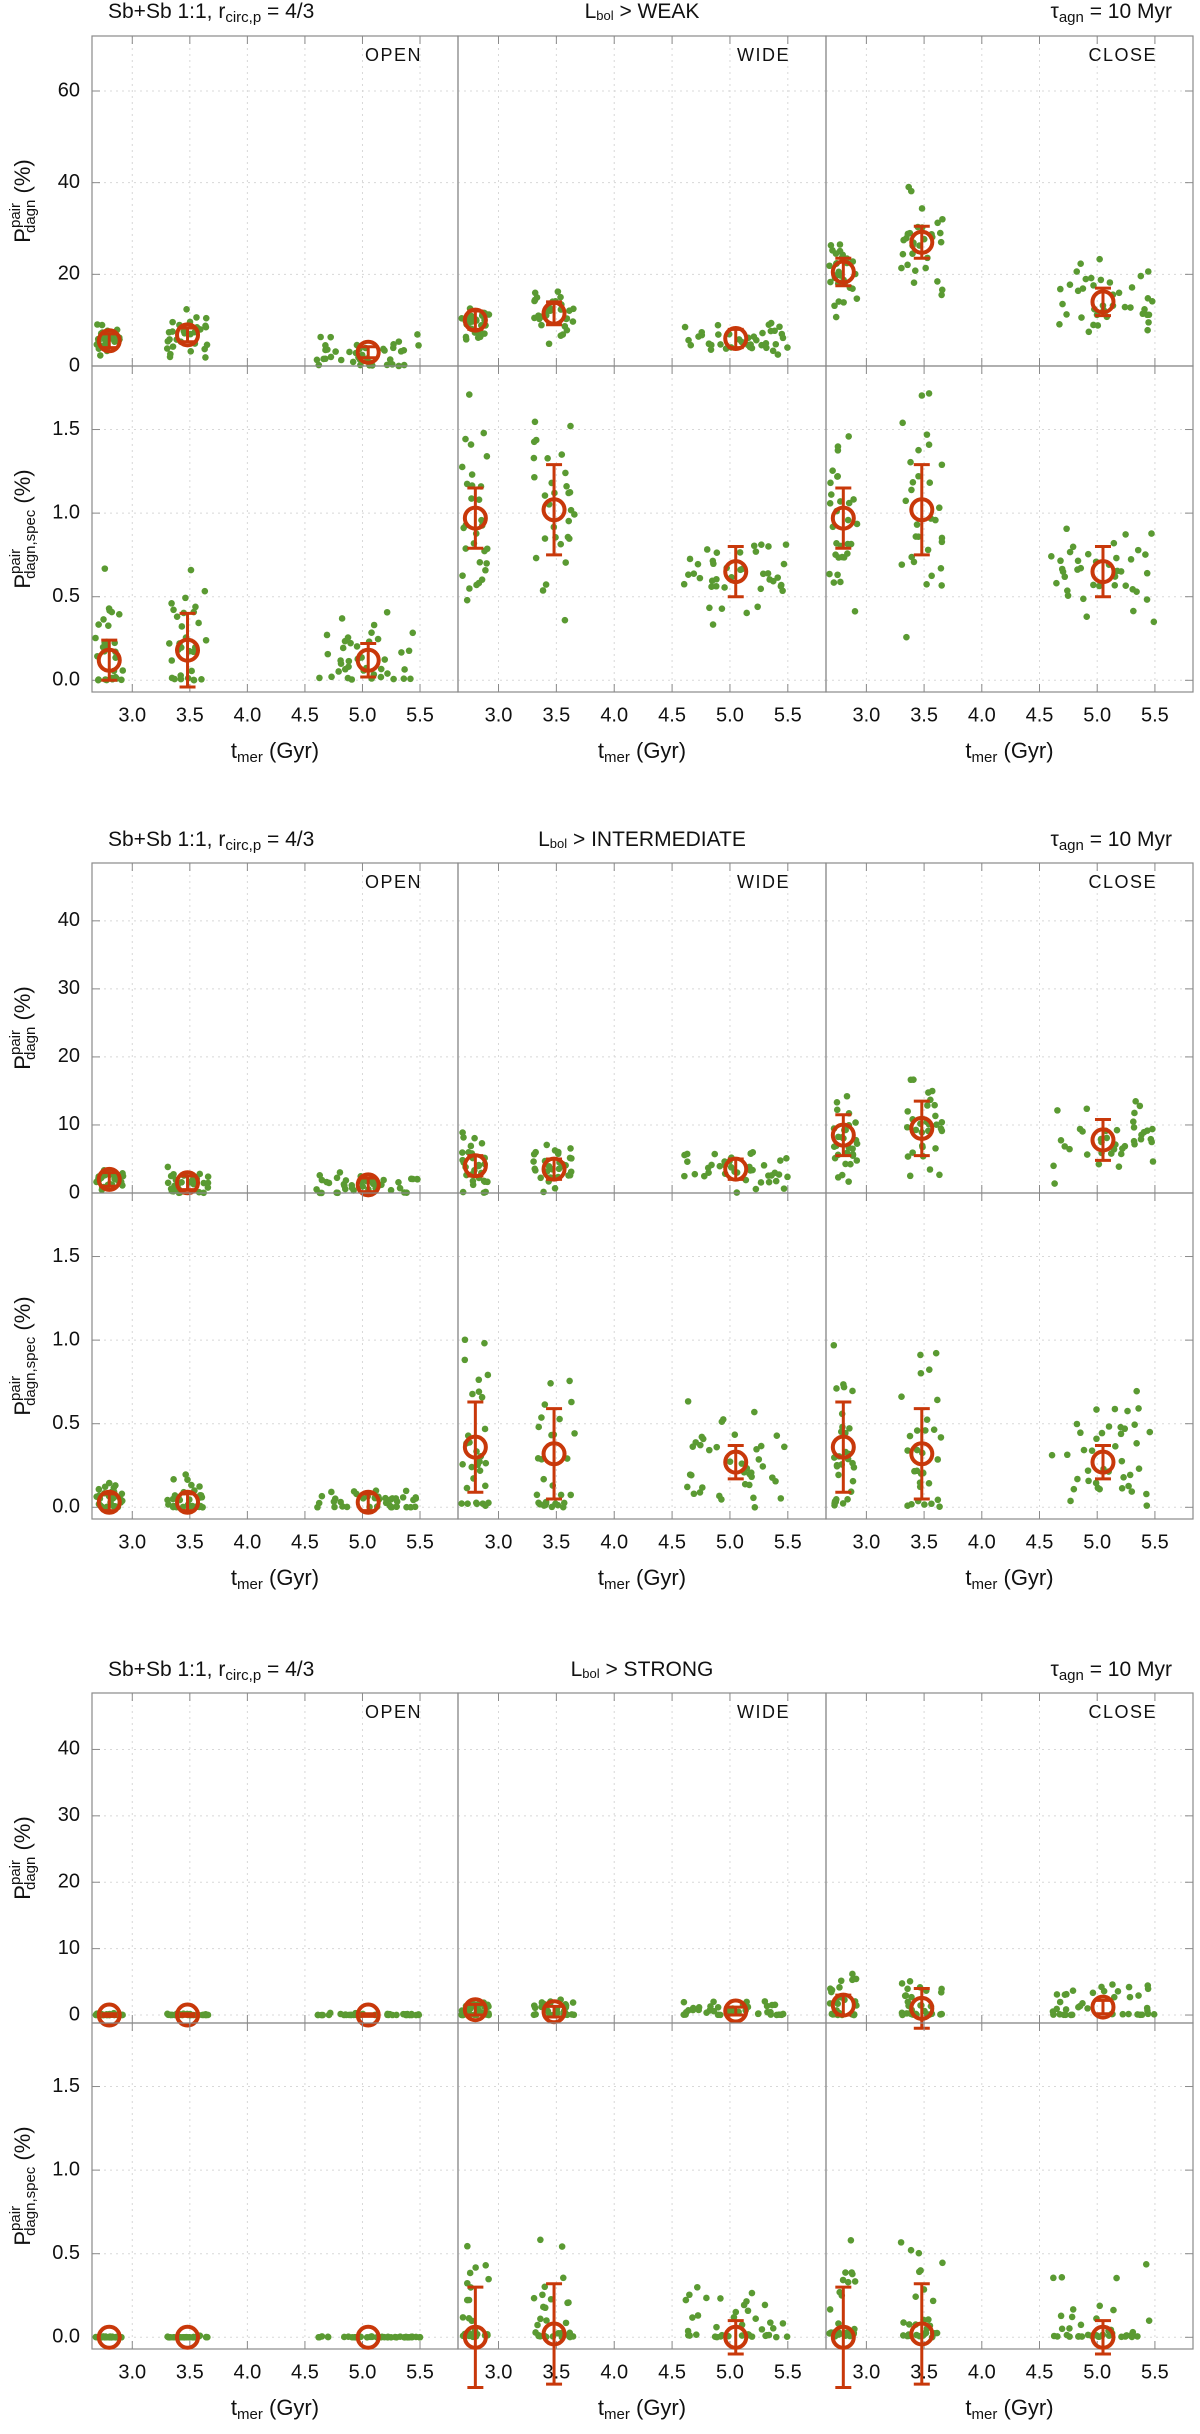 Image resolution: width=1200 pixels, height=2434 pixels. Describe the element at coordinates (730, 2372) in the screenshot. I see `x-tick-label: 5.0` at that location.